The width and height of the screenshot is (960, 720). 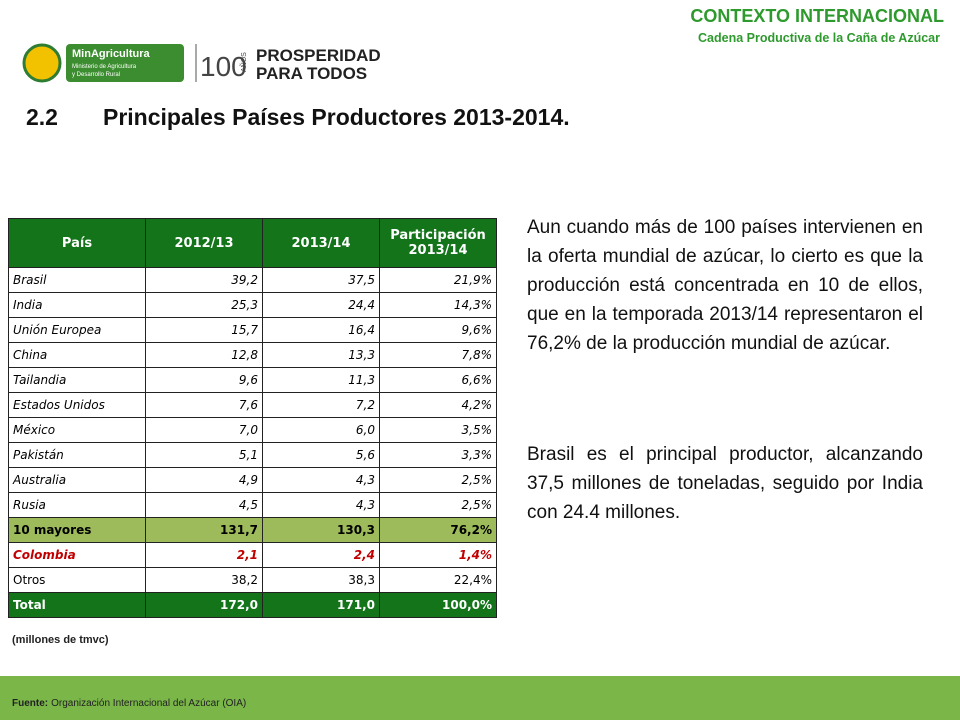 What do you see at coordinates (243, 62) in the screenshot?
I see `anniversary-word: AÑOS` at bounding box center [243, 62].